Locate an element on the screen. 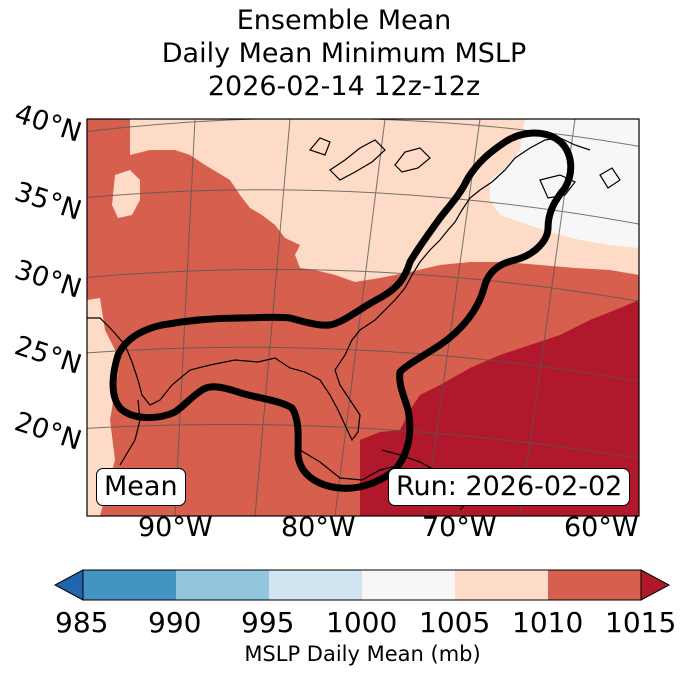 The height and width of the screenshot is (674, 688). title-line-2: Daily Mean Minimum MSLP is located at coordinates (344, 53).